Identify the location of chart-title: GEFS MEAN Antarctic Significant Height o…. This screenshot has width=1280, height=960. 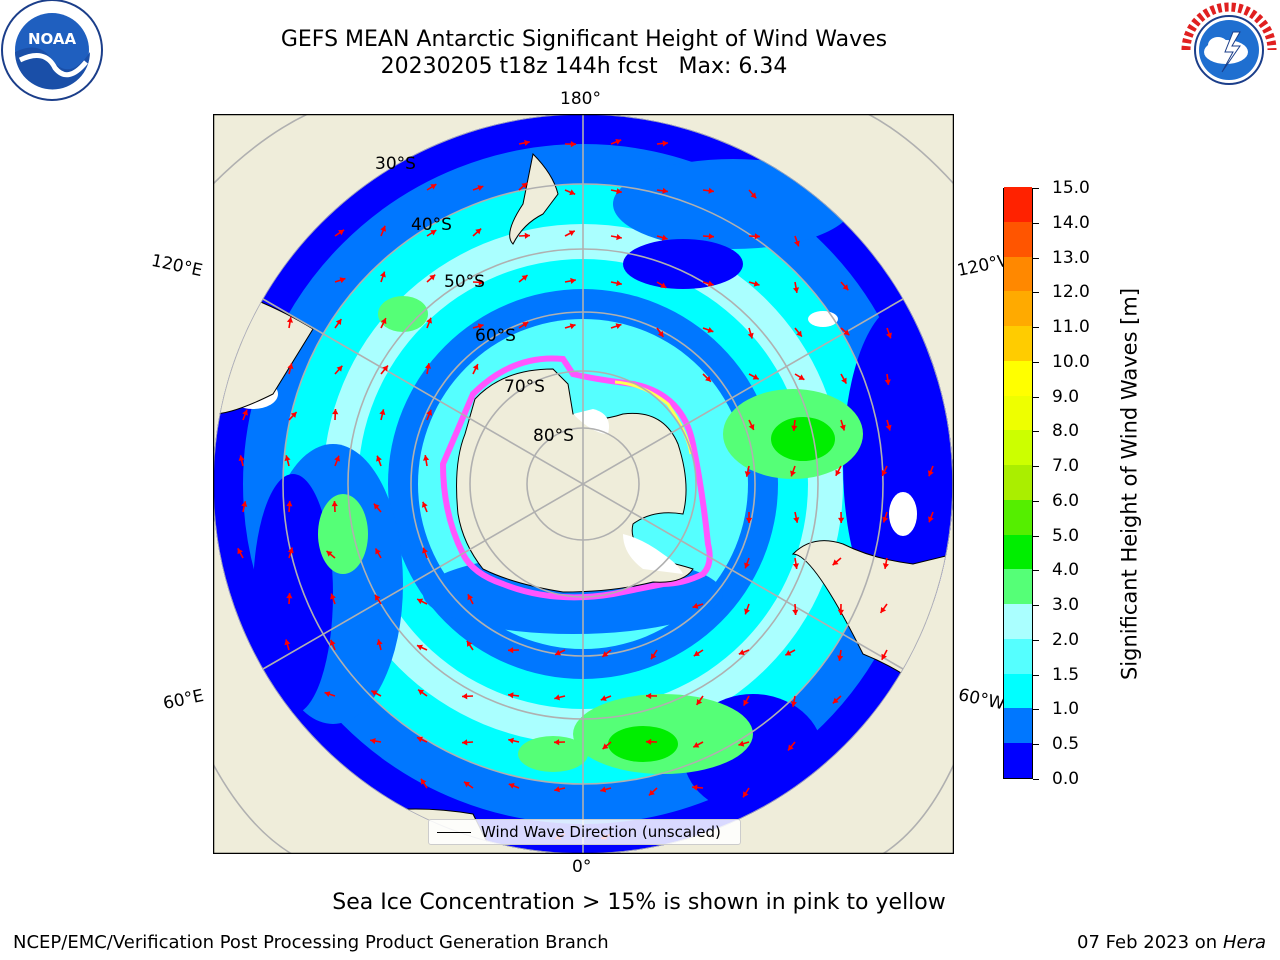
(584, 39).